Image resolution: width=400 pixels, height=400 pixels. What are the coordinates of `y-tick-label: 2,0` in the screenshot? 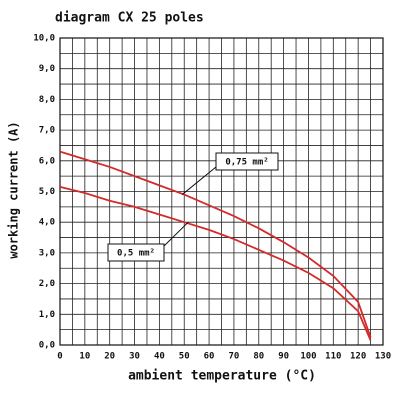 It's located at (47, 284).